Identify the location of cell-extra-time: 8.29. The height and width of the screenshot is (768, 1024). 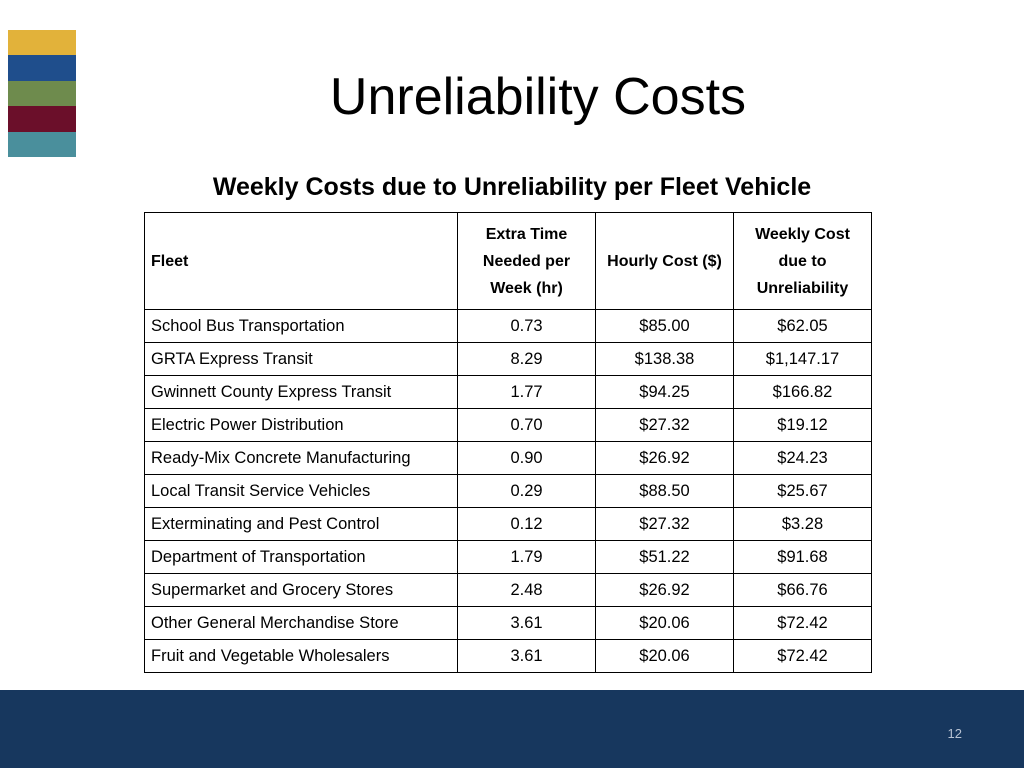
(526, 359).